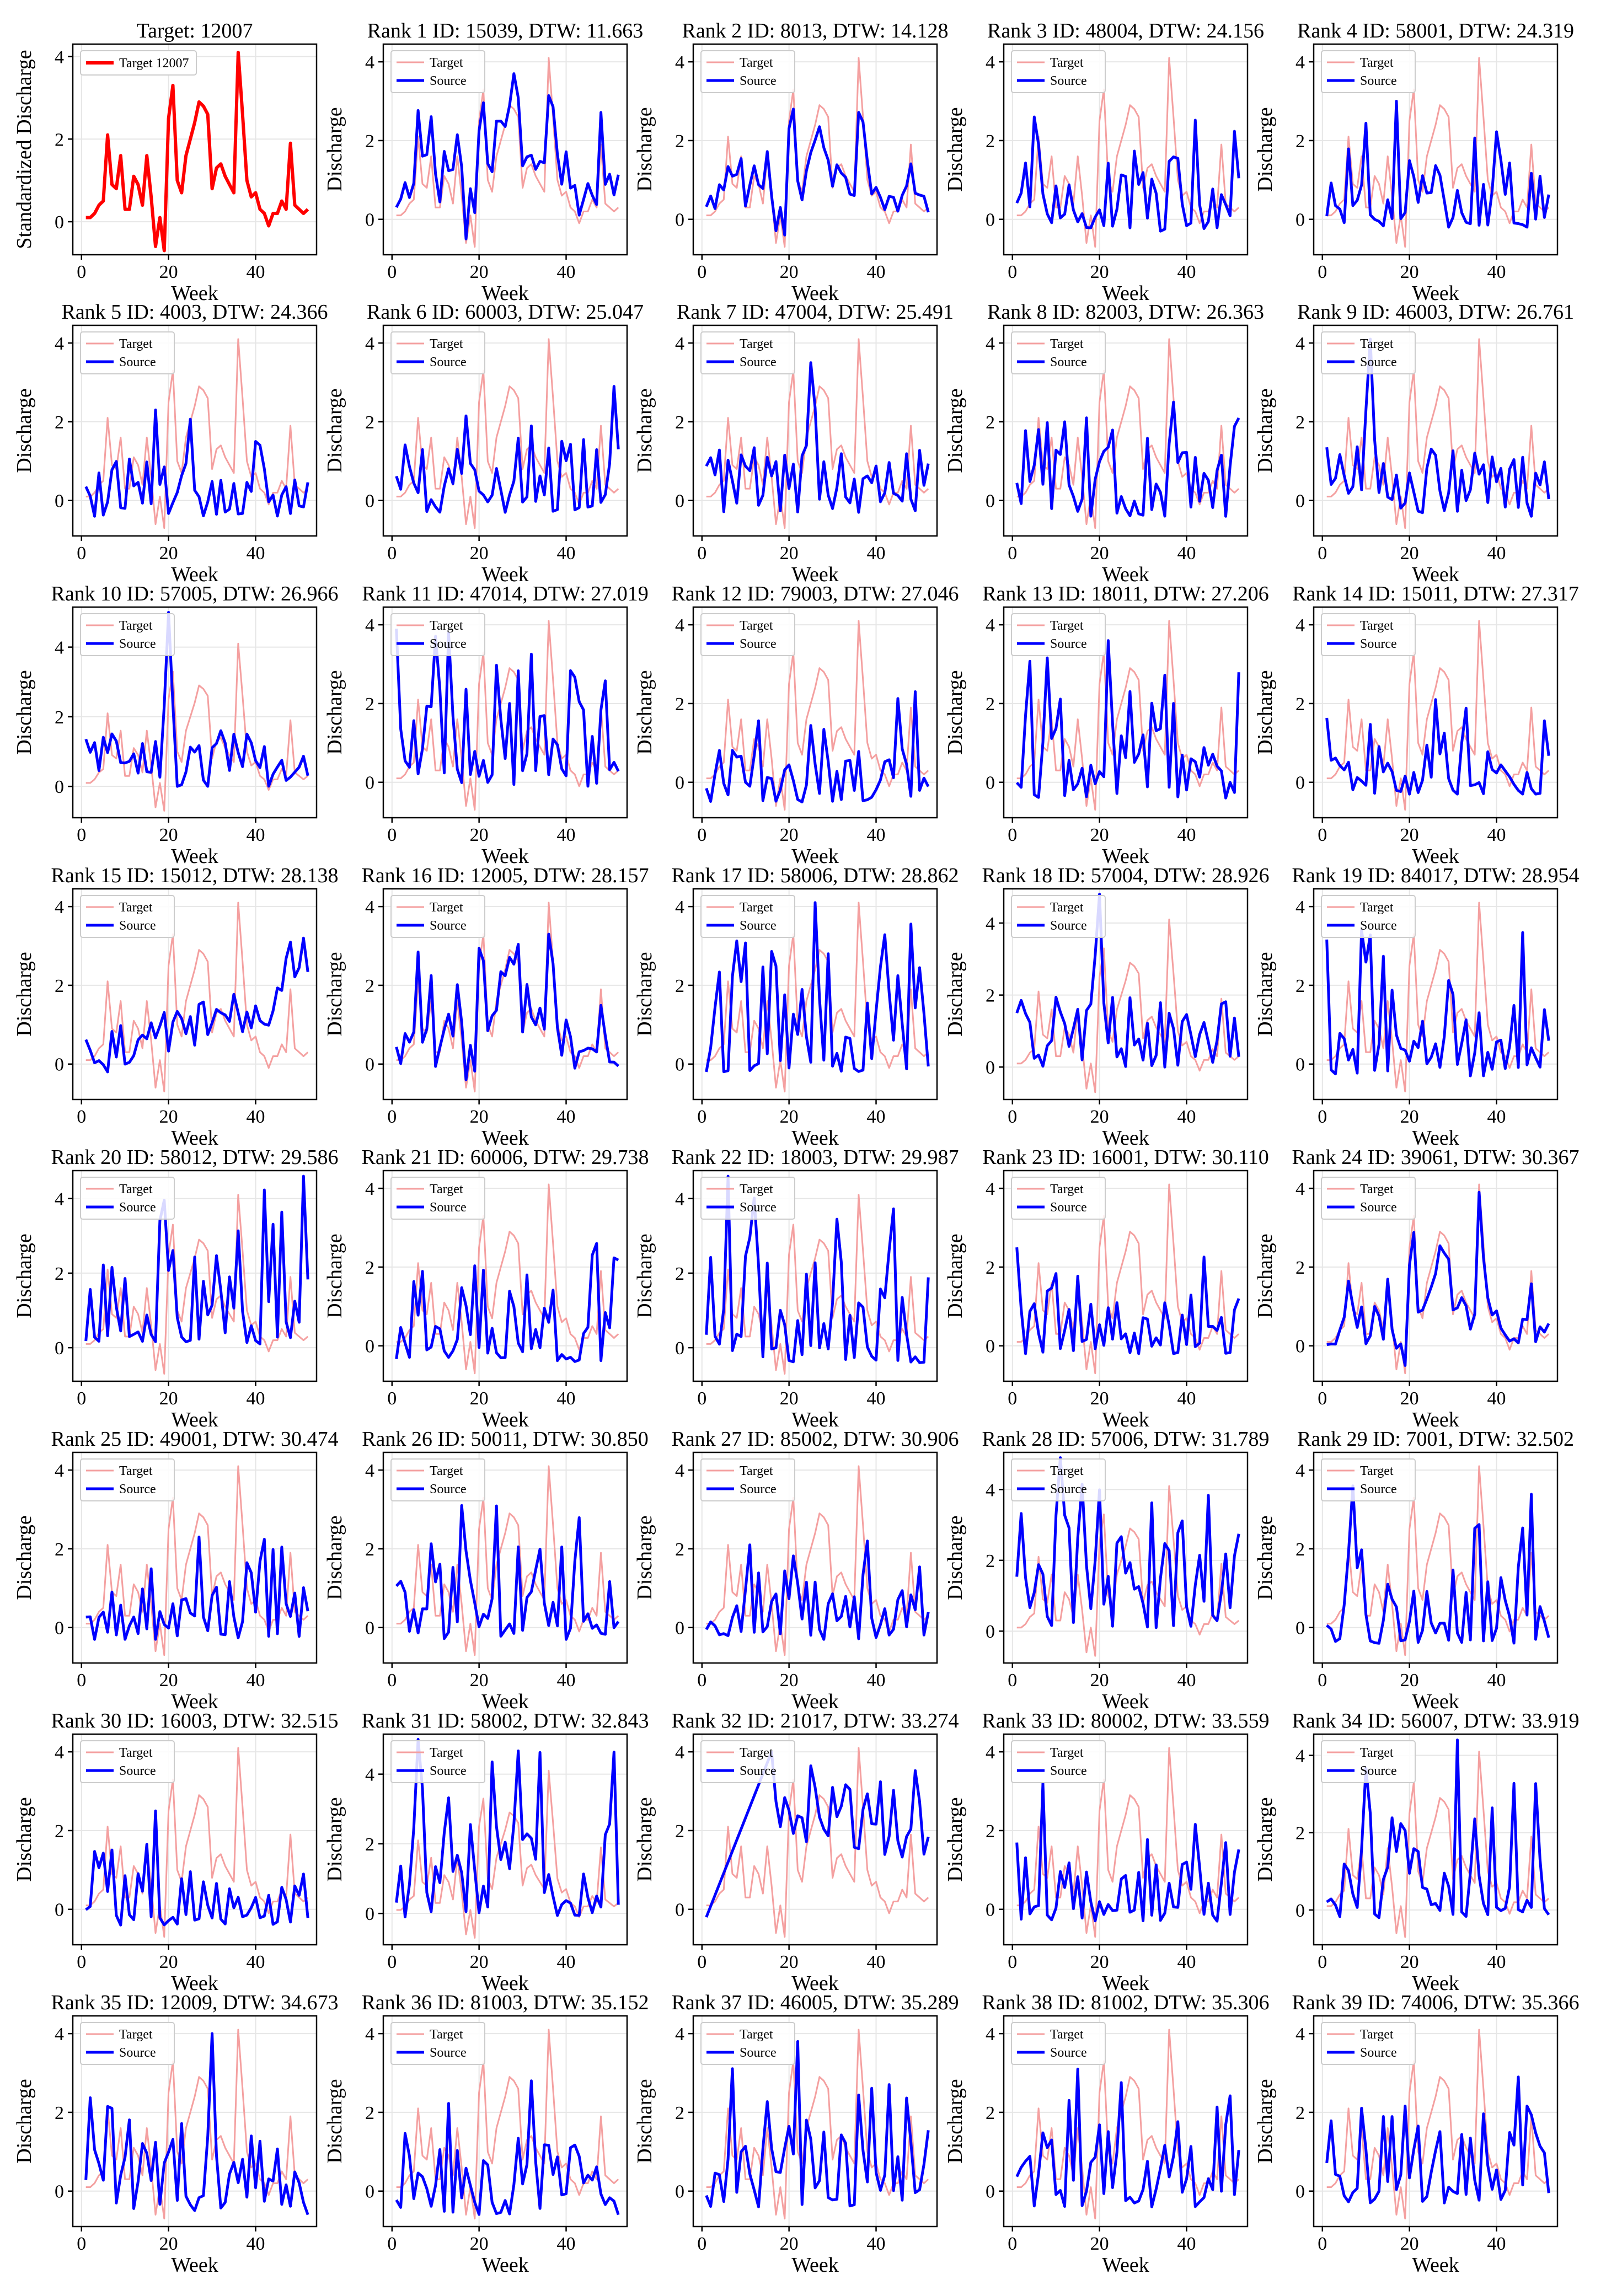 The height and width of the screenshot is (2296, 1606). I want to click on subplot-title: Rank 1 ID: 15039, DTW: 11.663, so click(506, 31).